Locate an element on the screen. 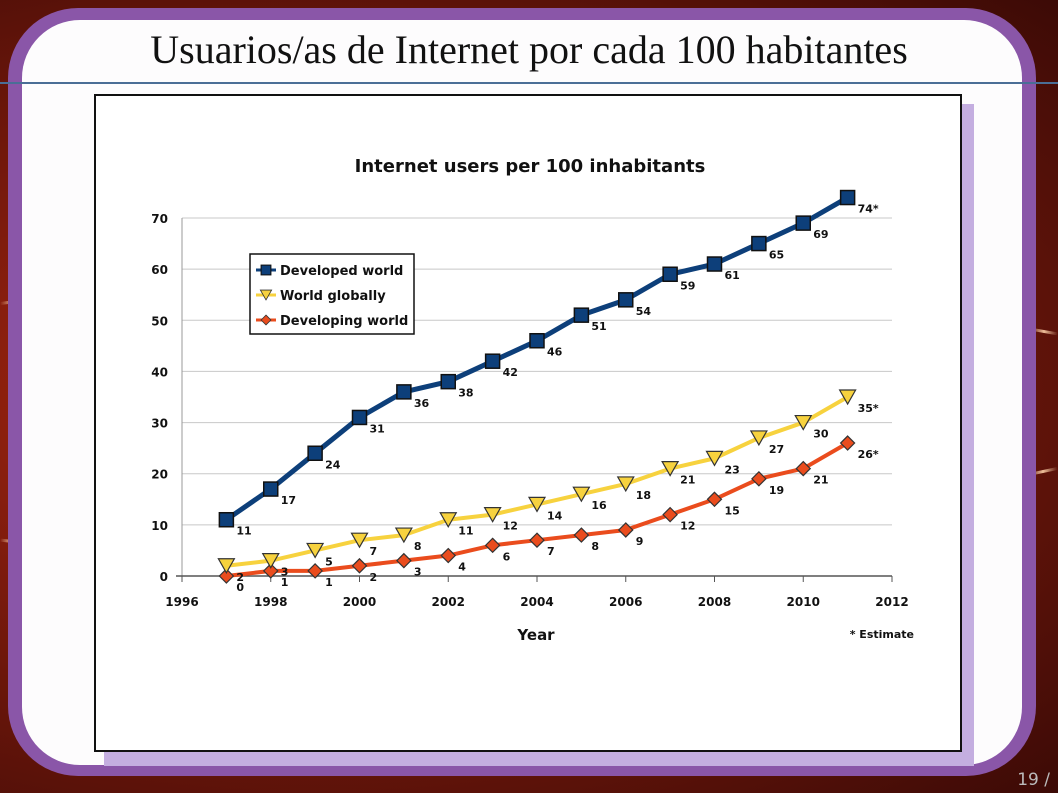  data-label: 4 is located at coordinates (462, 567).